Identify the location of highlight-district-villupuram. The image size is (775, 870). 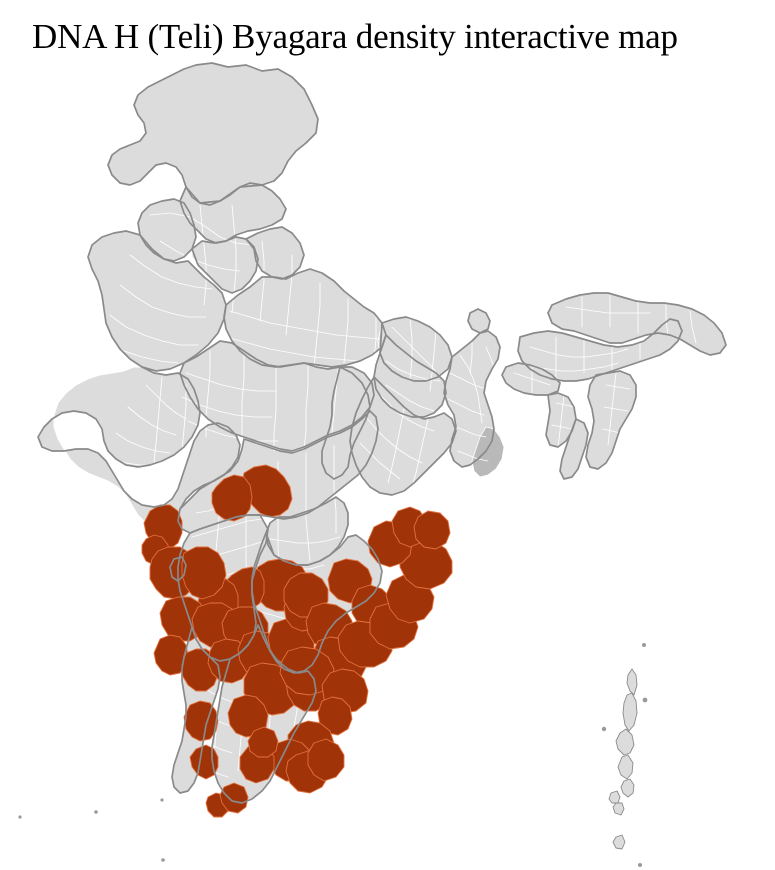
(326, 760).